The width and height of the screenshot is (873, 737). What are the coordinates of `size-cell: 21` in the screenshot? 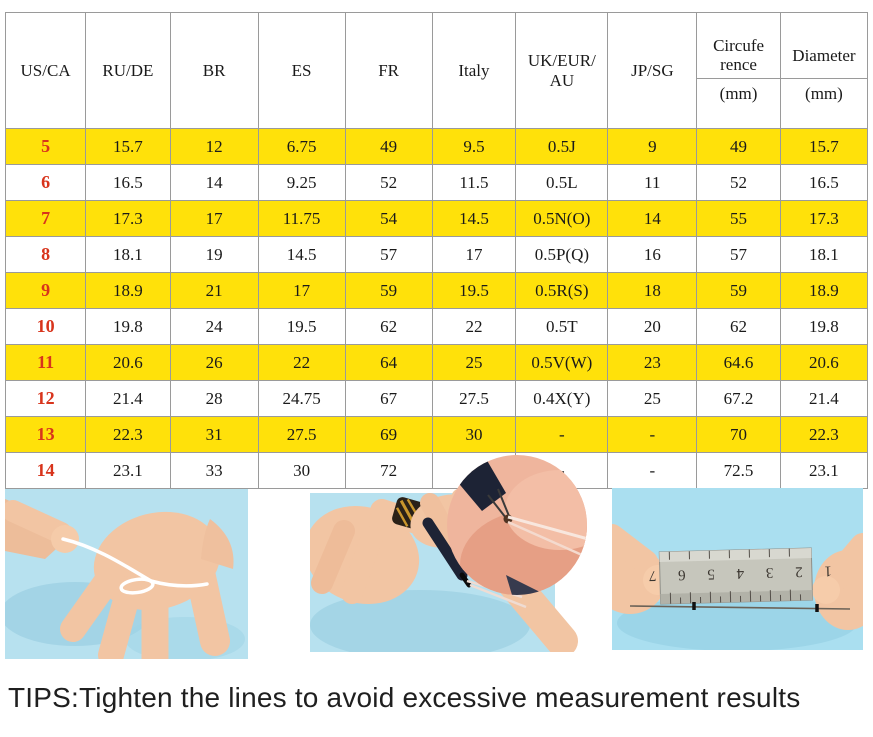 It's located at (214, 291).